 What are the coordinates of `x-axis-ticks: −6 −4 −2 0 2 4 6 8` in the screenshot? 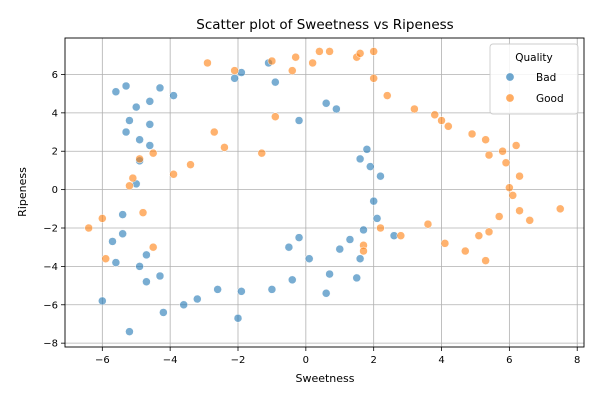 It's located at (337, 356).